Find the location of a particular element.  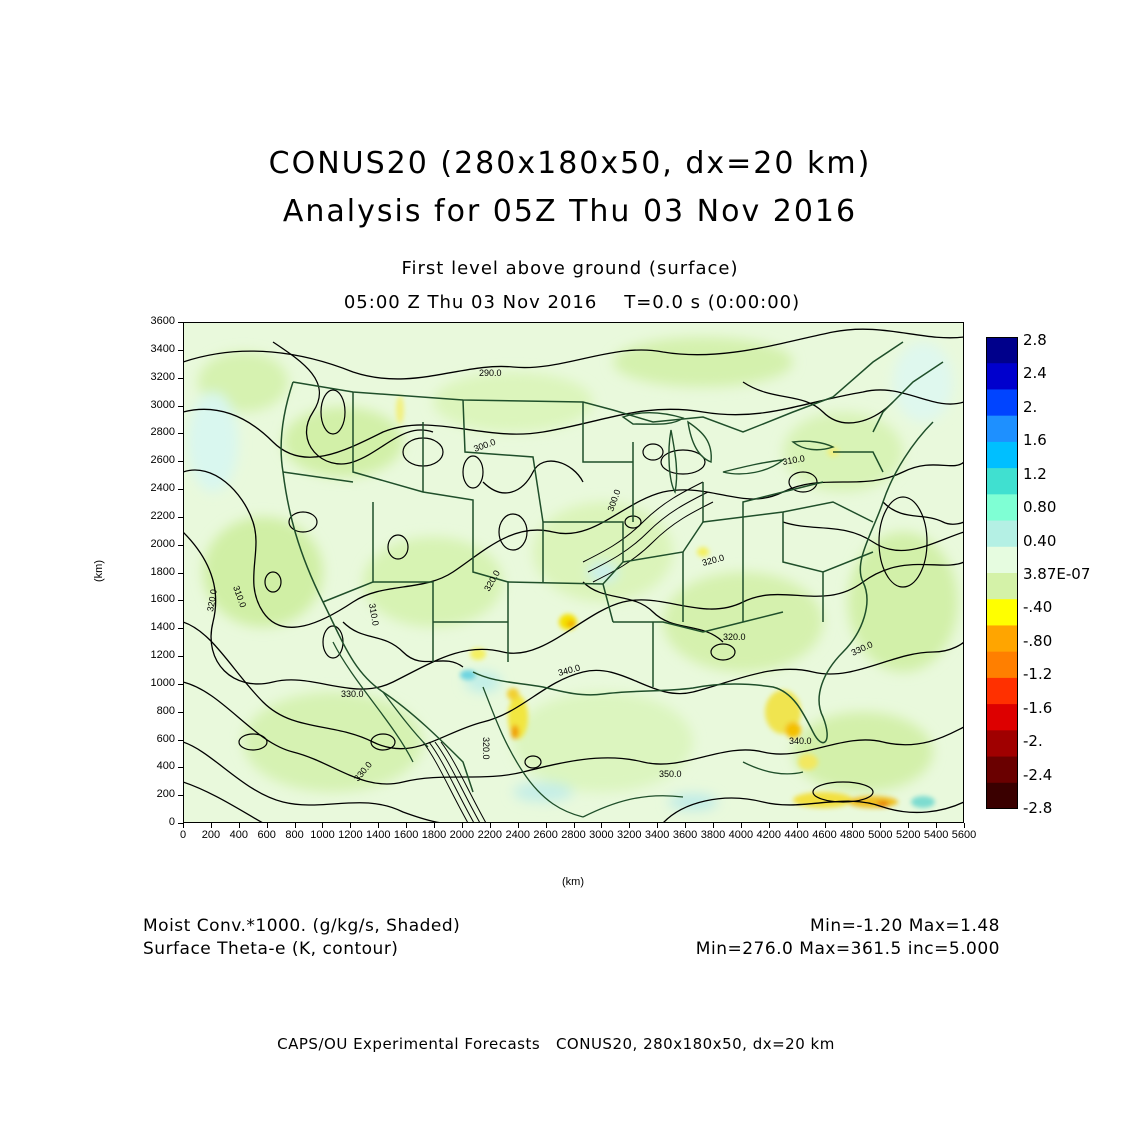

colorbar-label: -1.6 is located at coordinates (1038, 707).